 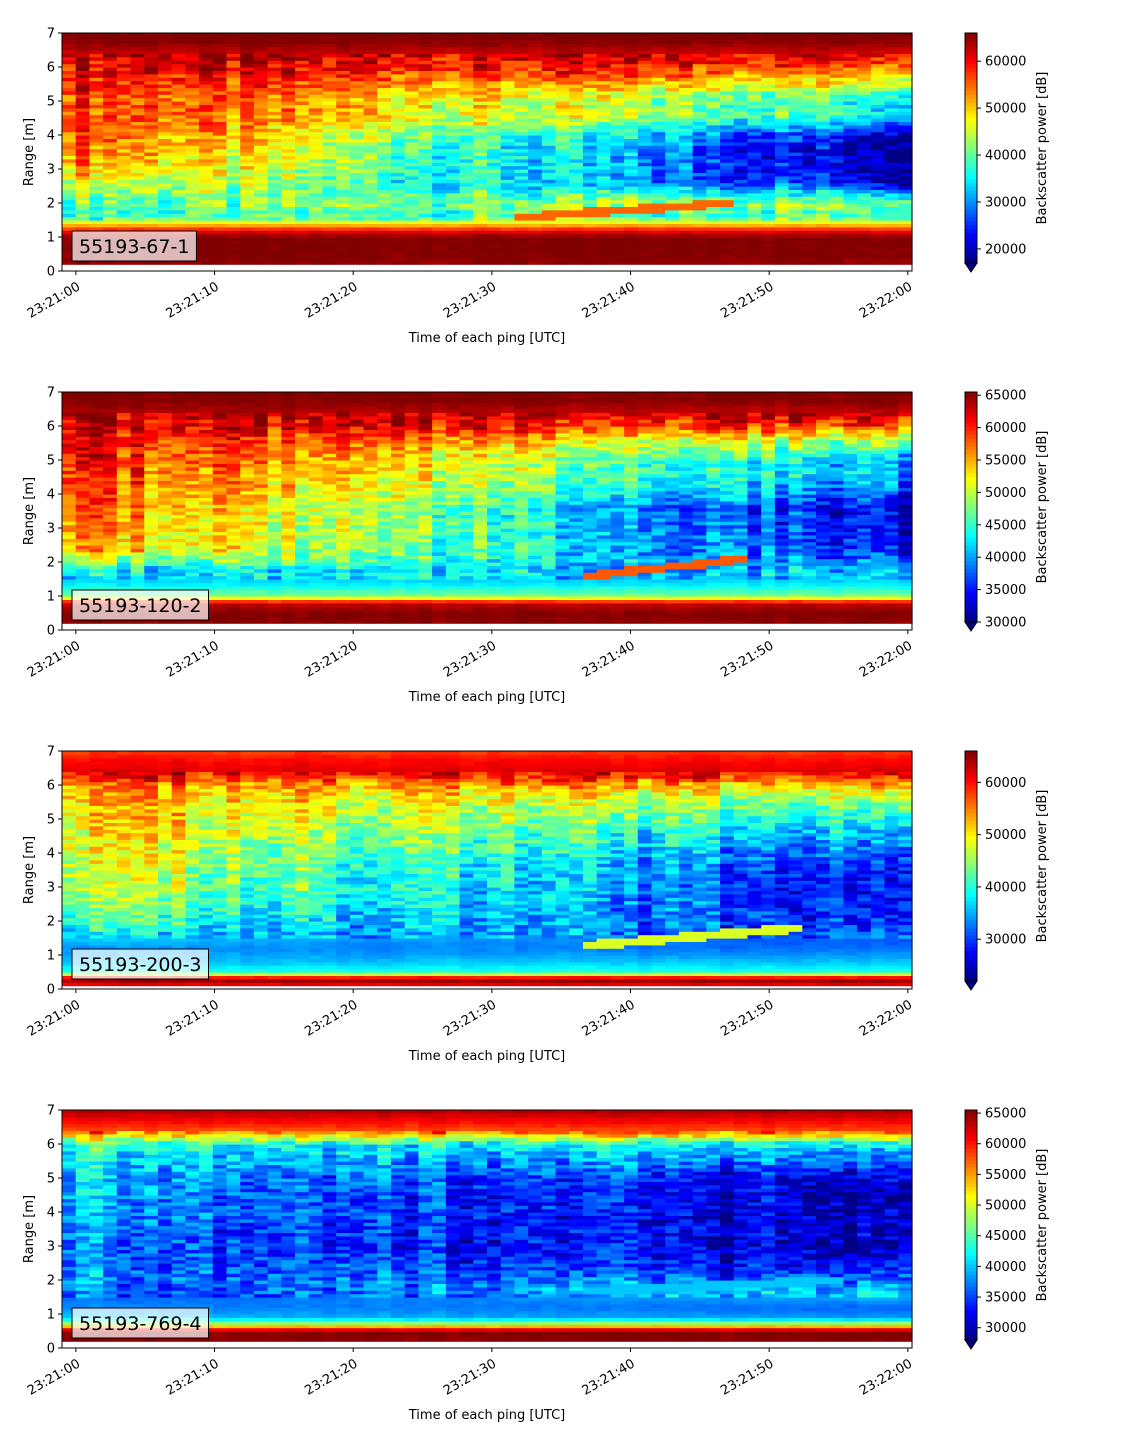 I want to click on colorbar-tick-label: 60000, so click(x=1005, y=62).